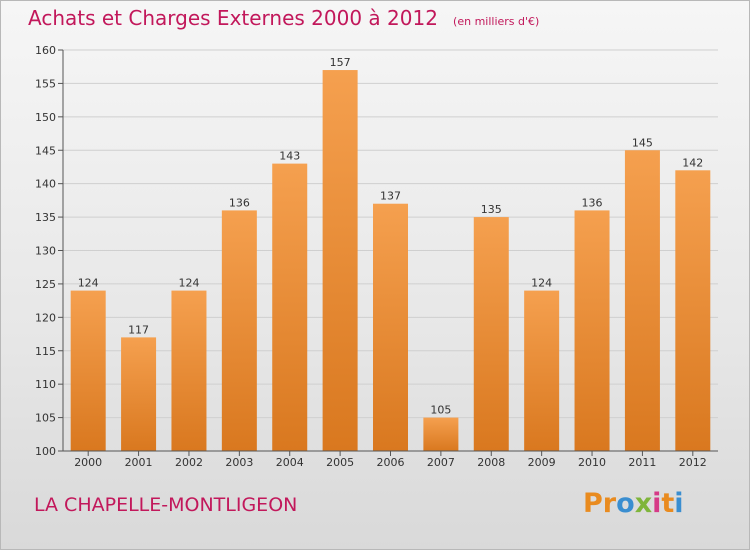 Image resolution: width=750 pixels, height=550 pixels. Describe the element at coordinates (45, 50) in the screenshot. I see `y-tick-label: 160` at that location.